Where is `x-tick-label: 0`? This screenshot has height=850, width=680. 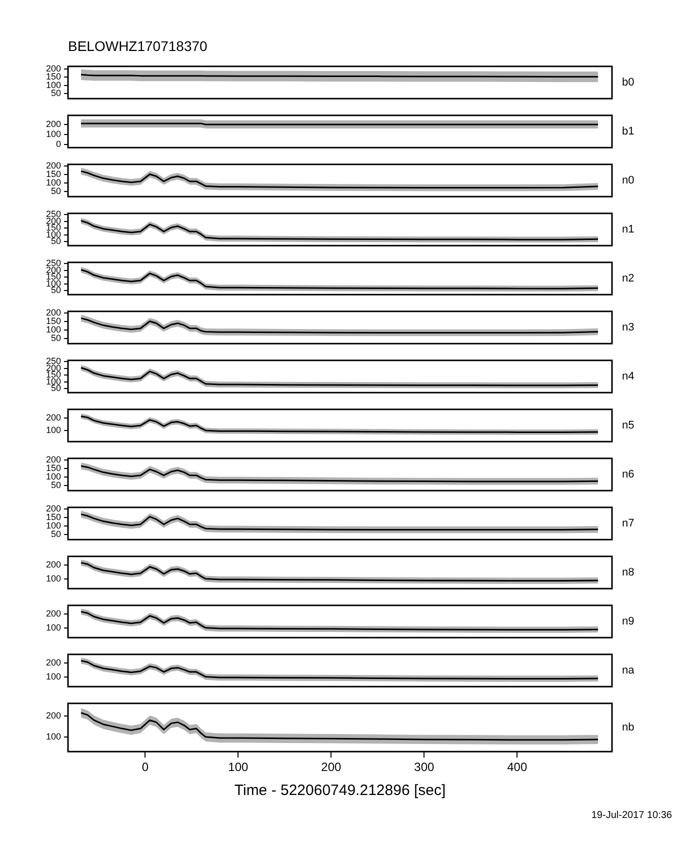 x-tick-label: 0 is located at coordinates (145, 767).